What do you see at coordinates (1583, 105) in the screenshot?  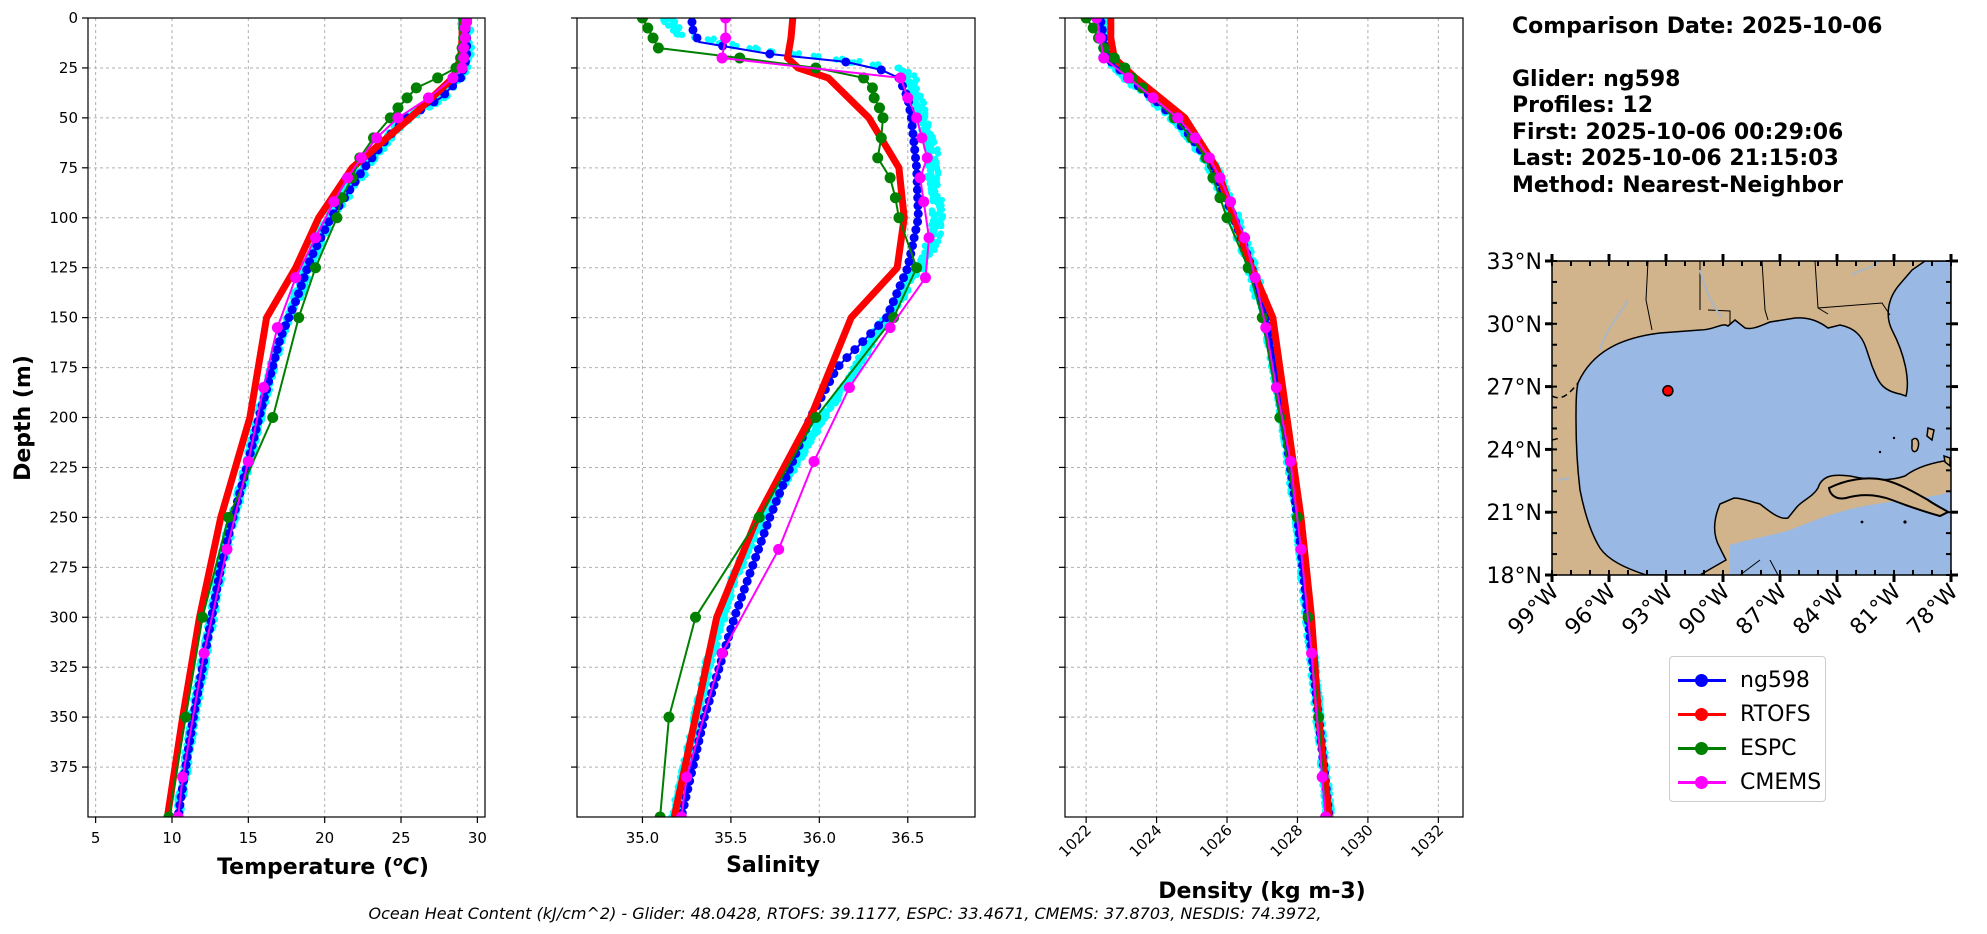 I see `profiles-count-text: Profiles: 12` at bounding box center [1583, 105].